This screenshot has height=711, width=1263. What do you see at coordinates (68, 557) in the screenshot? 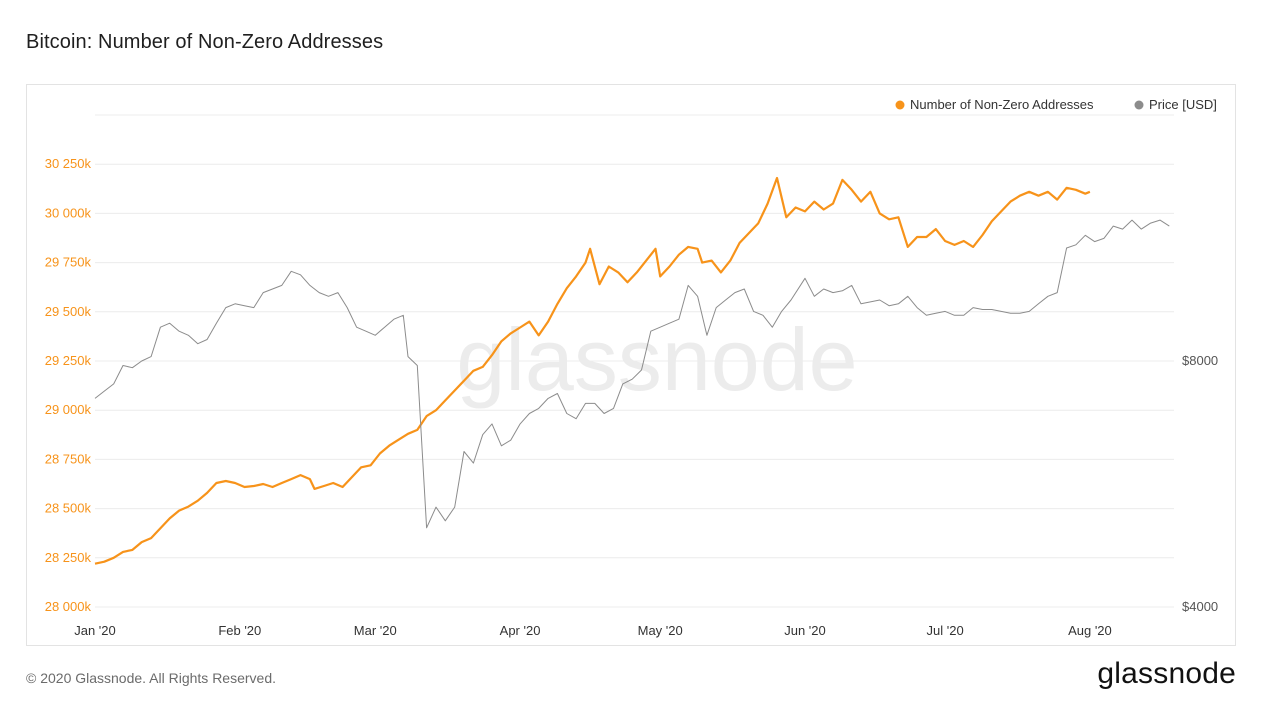
I see `y-left-tick-label: 28 250k` at bounding box center [68, 557].